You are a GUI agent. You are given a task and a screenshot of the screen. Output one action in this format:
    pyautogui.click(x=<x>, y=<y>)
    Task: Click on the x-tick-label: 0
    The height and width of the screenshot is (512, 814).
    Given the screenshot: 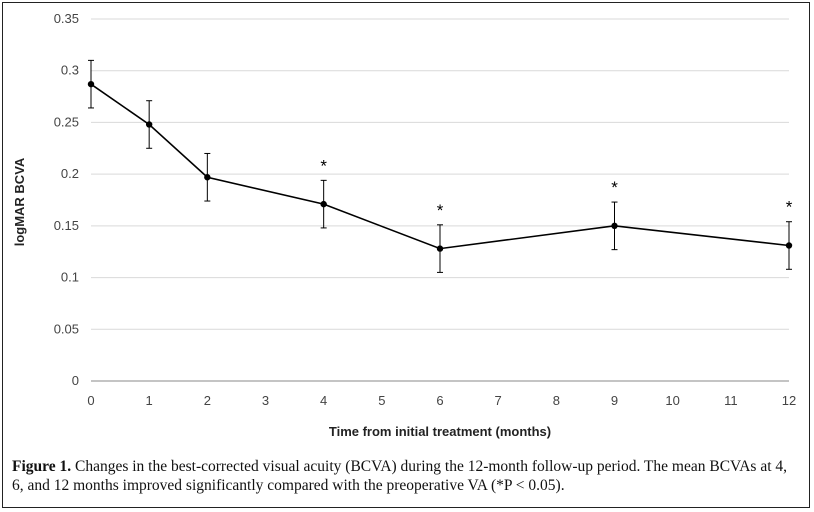 What is the action you would take?
    pyautogui.click(x=90, y=400)
    